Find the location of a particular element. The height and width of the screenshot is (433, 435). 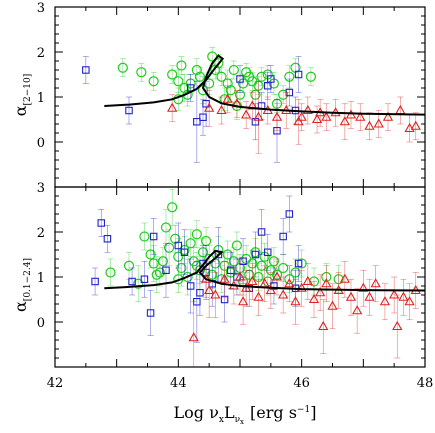

bottom-model-curve is located at coordinates (264, 270).